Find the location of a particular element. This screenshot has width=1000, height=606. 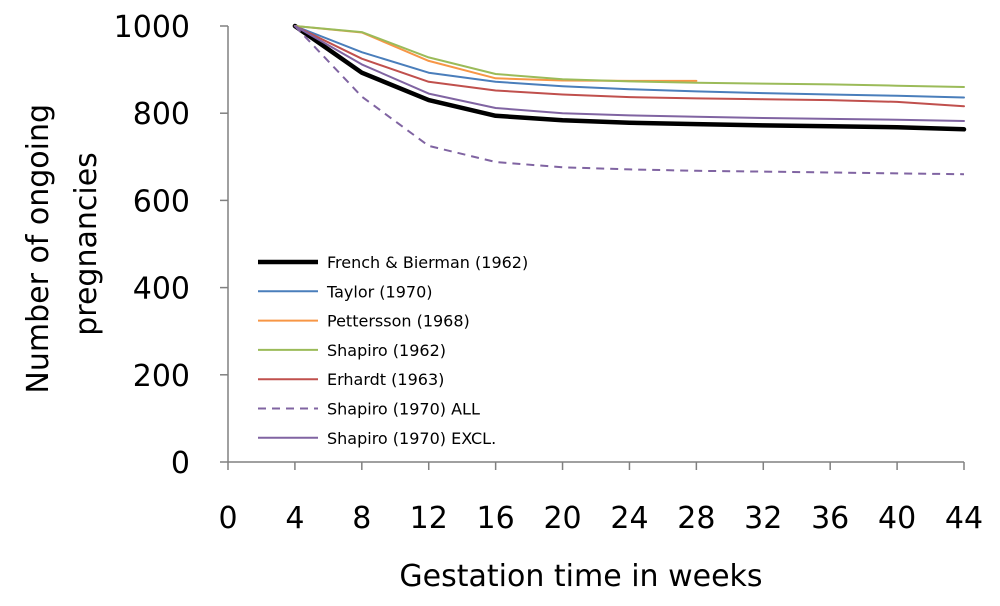

y-ticks: 0 200 400 600 800 1000 is located at coordinates (171, 245).